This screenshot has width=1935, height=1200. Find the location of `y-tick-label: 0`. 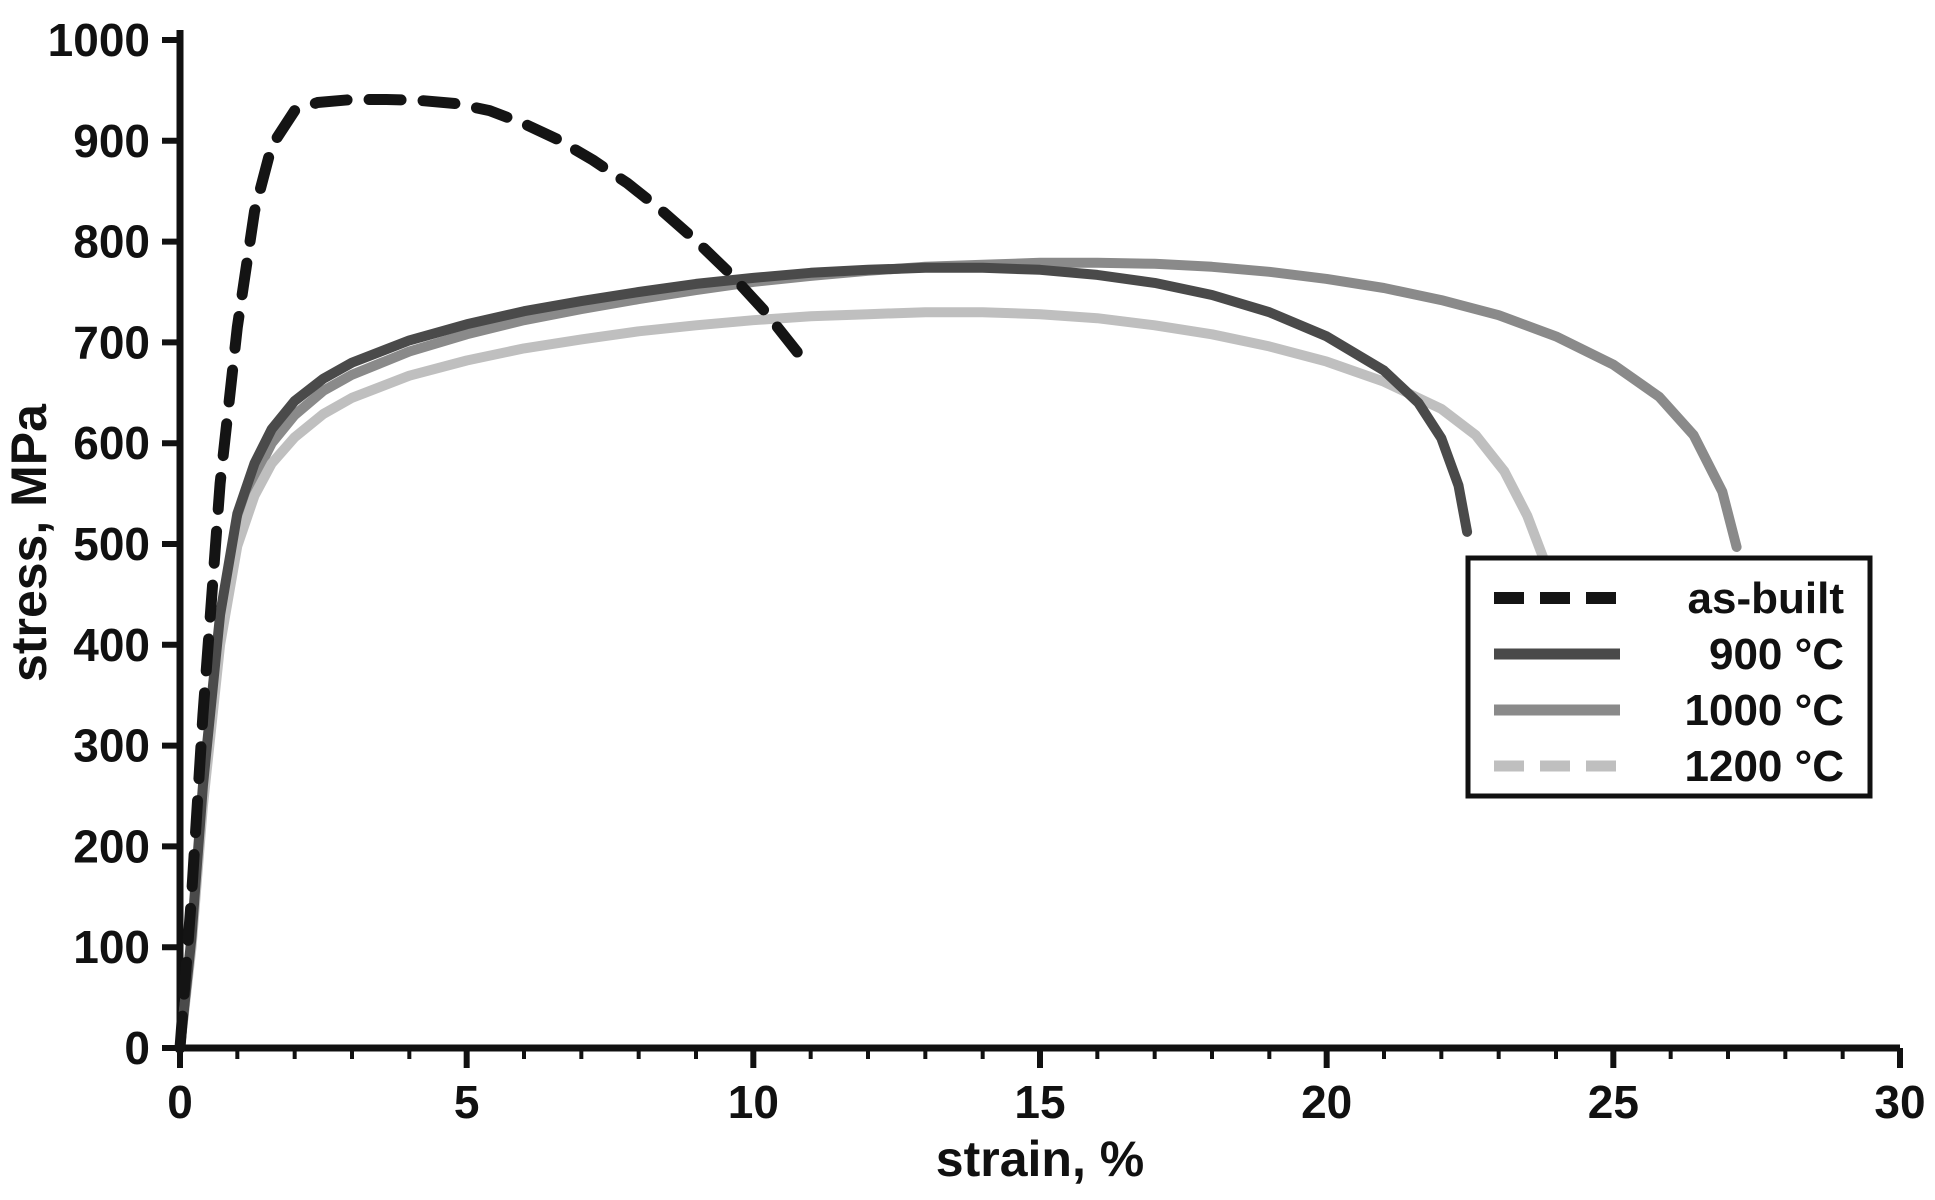

y-tick-label: 0 is located at coordinates (137, 1048).